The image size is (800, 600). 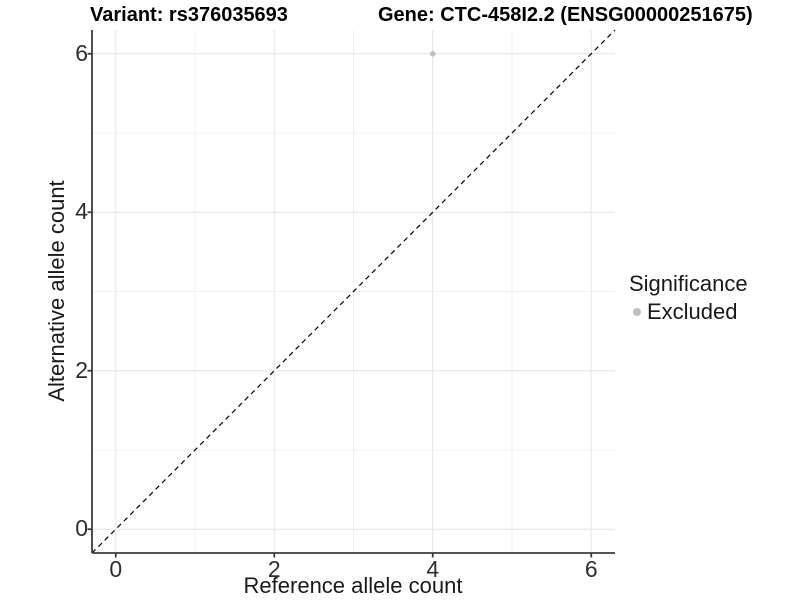 What do you see at coordinates (81, 211) in the screenshot?
I see `y-tick-label: 4` at bounding box center [81, 211].